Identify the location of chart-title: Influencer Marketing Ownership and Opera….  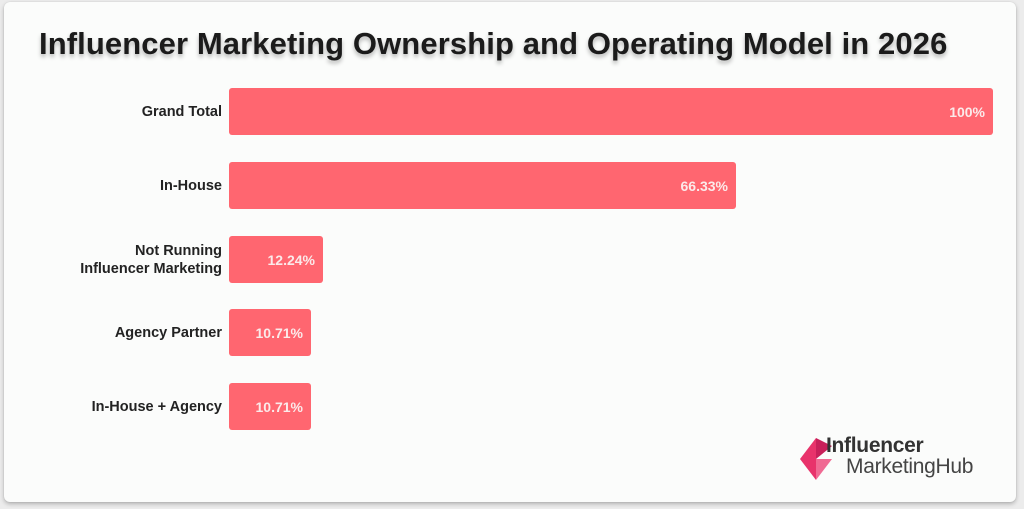
(493, 43).